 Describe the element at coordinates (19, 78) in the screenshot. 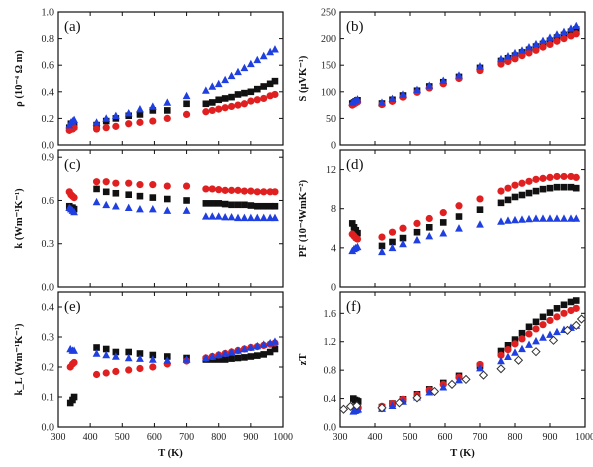

I see `y-axis-title: ρ (10⁻⁴ Ω m)` at that location.